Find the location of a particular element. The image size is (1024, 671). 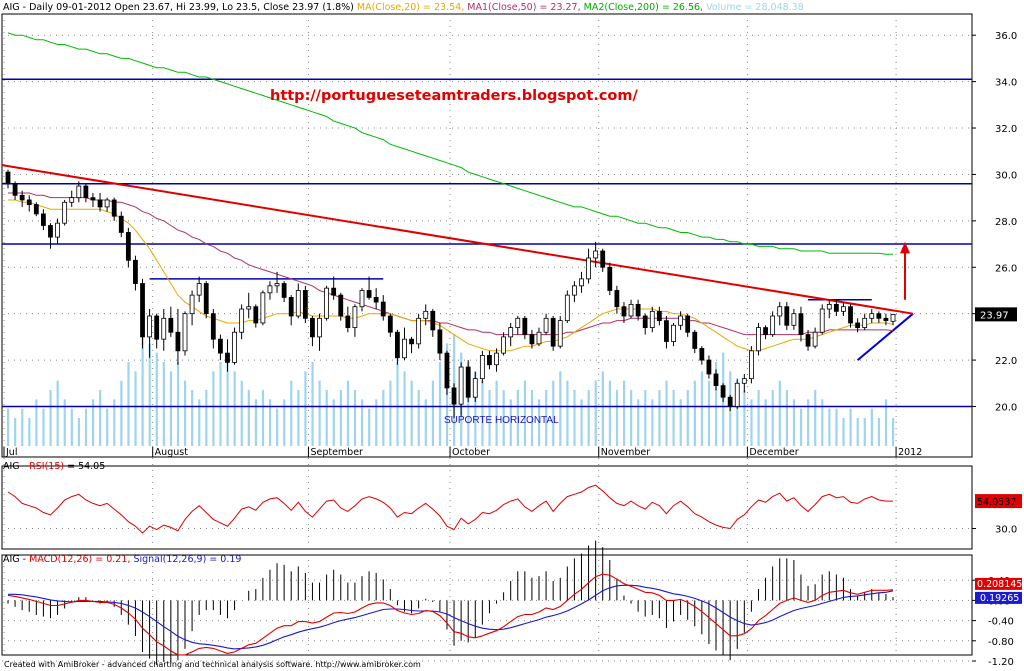

support-annotation: SUPORTE HORIZONTAL is located at coordinates (501, 420).